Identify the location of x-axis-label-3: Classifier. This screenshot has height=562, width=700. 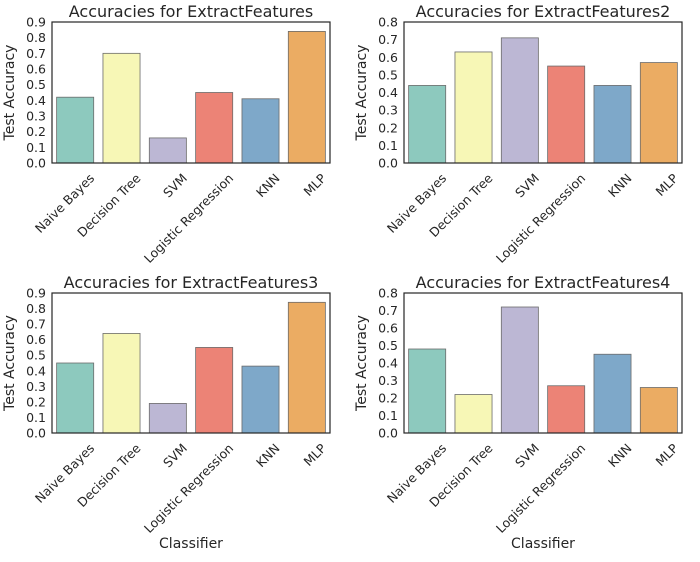
(191, 544).